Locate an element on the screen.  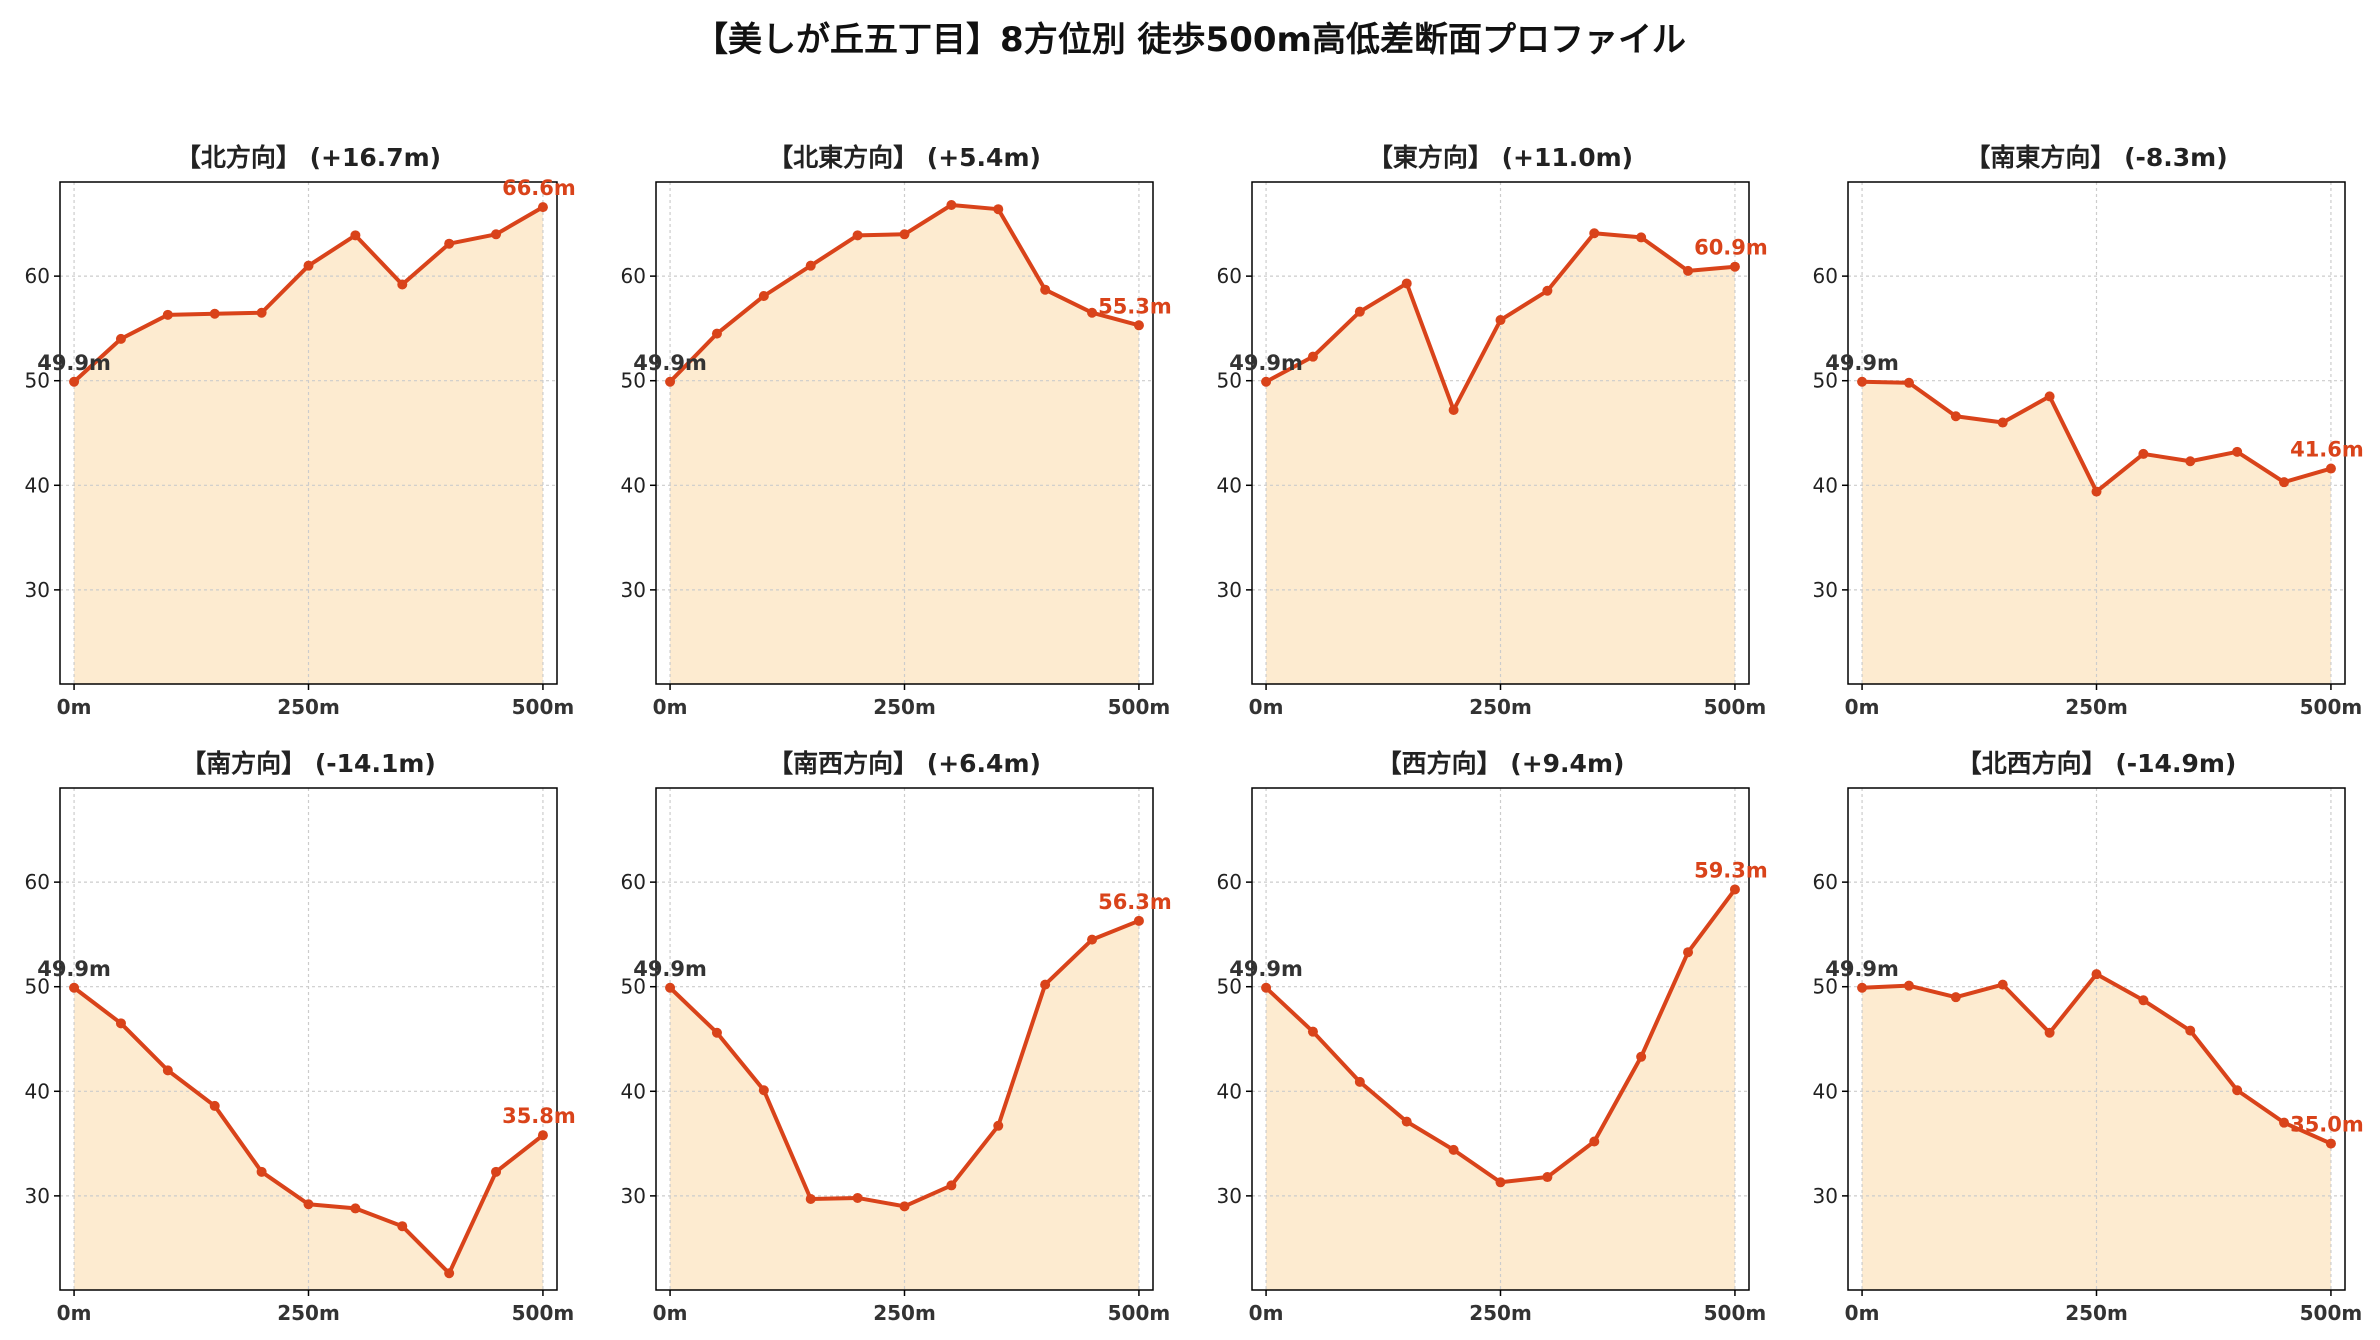
end-elevation-label: 35.0m is located at coordinates (2327, 1125).